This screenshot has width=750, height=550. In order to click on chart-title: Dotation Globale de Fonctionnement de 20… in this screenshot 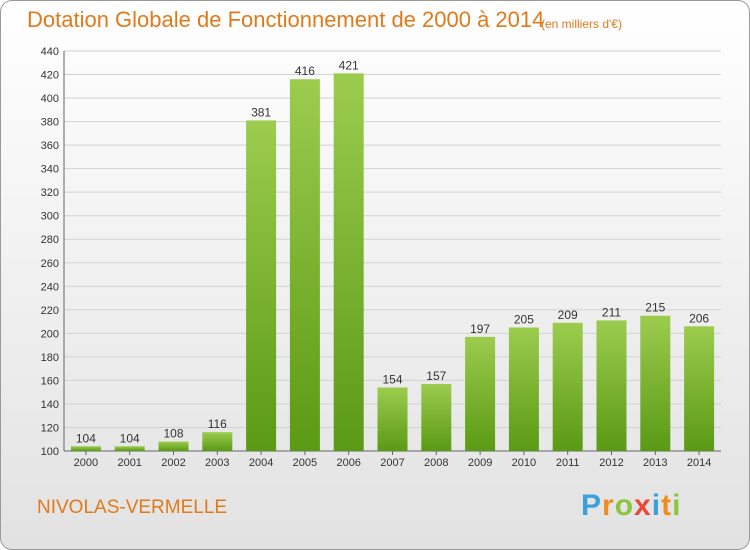, I will do `click(286, 19)`.